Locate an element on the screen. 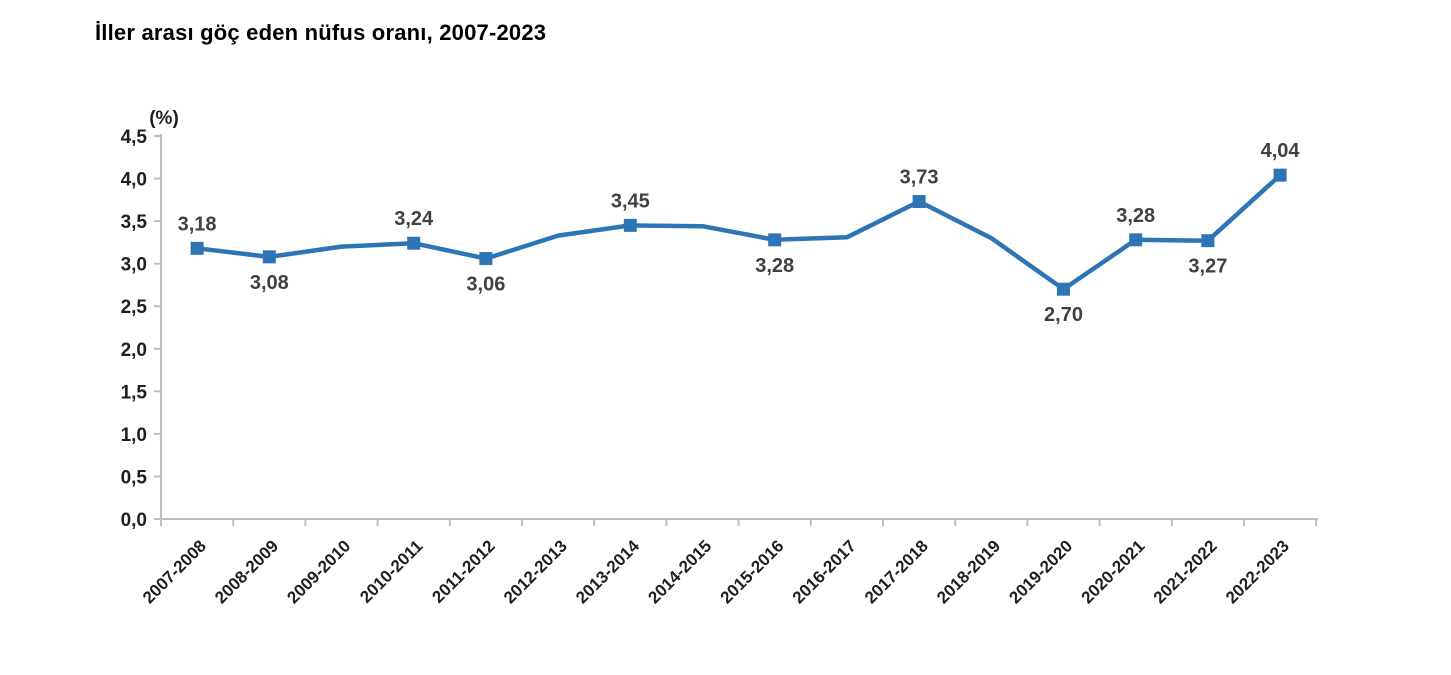 The image size is (1451, 675). x-axis-tick-label: 2007-2008 is located at coordinates (174, 571).